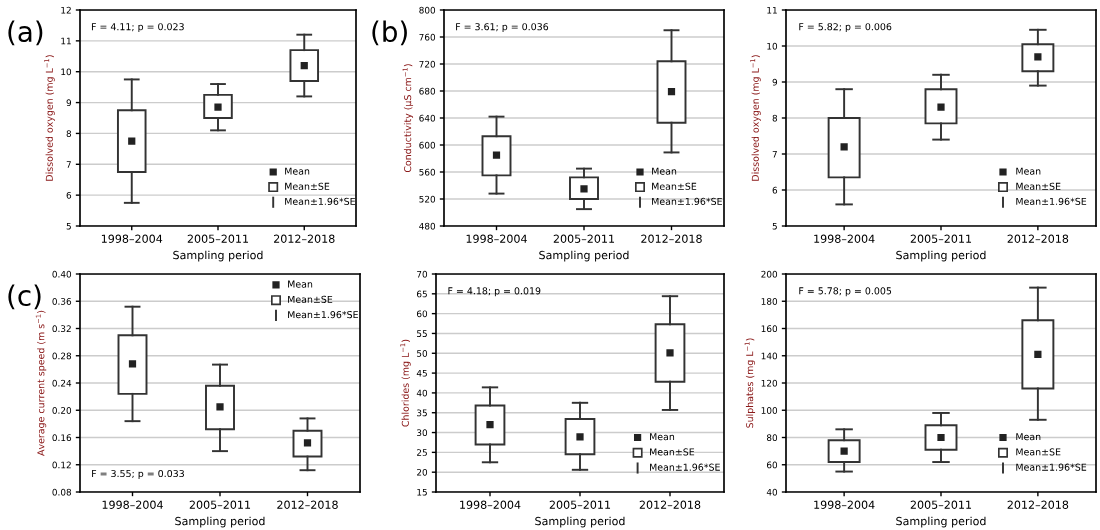  What do you see at coordinates (25, 33) in the screenshot?
I see `chart-title: (a)` at bounding box center [25, 33].